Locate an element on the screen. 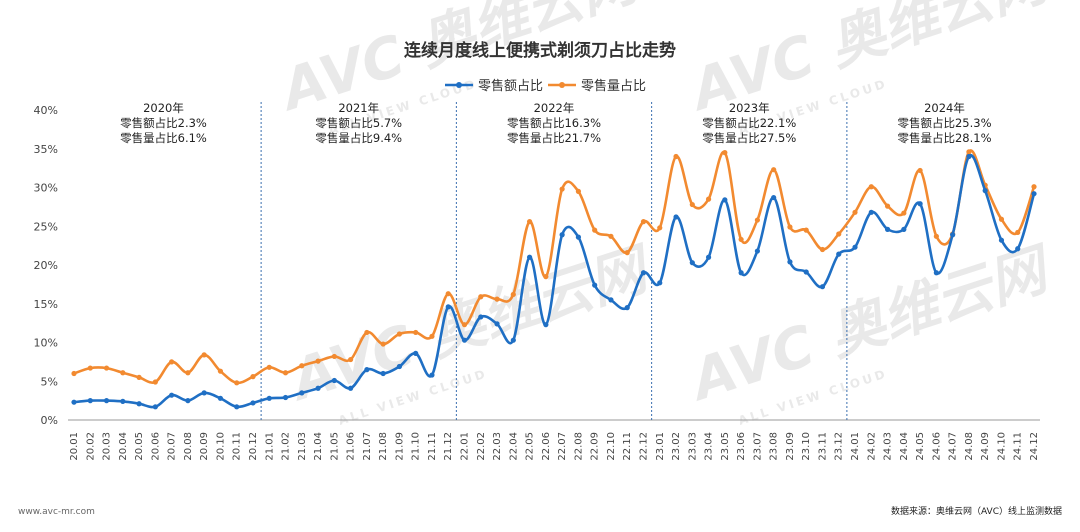 Image resolution: width=1080 pixels, height=532 pixels. x-tick-label: 21.01 is located at coordinates (269, 446).